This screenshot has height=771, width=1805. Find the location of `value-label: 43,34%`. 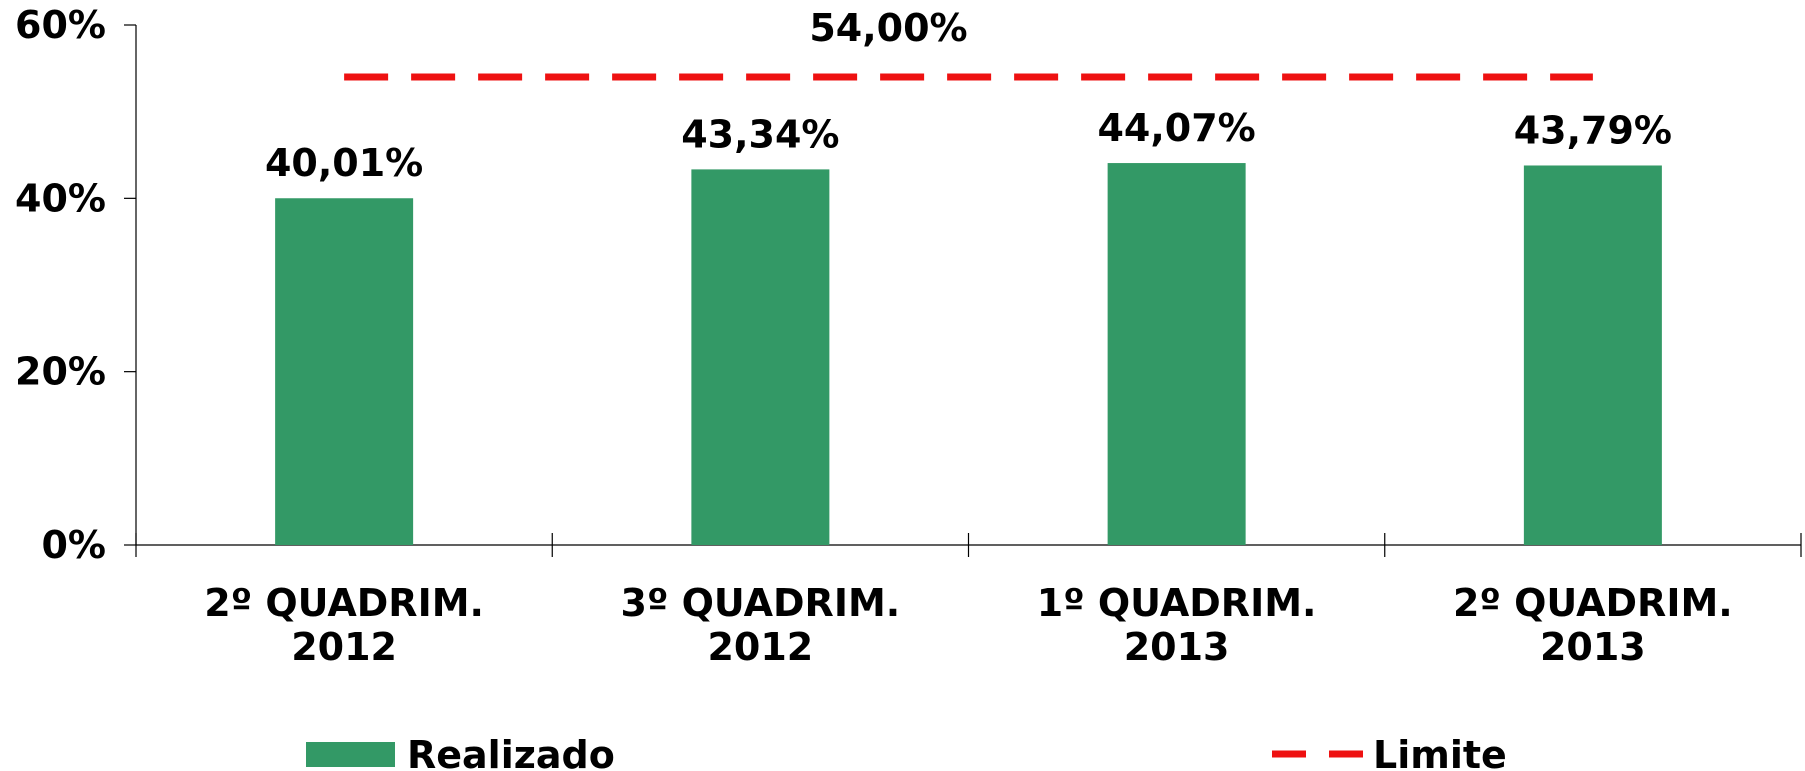

value-label: 43,34% is located at coordinates (760, 134).